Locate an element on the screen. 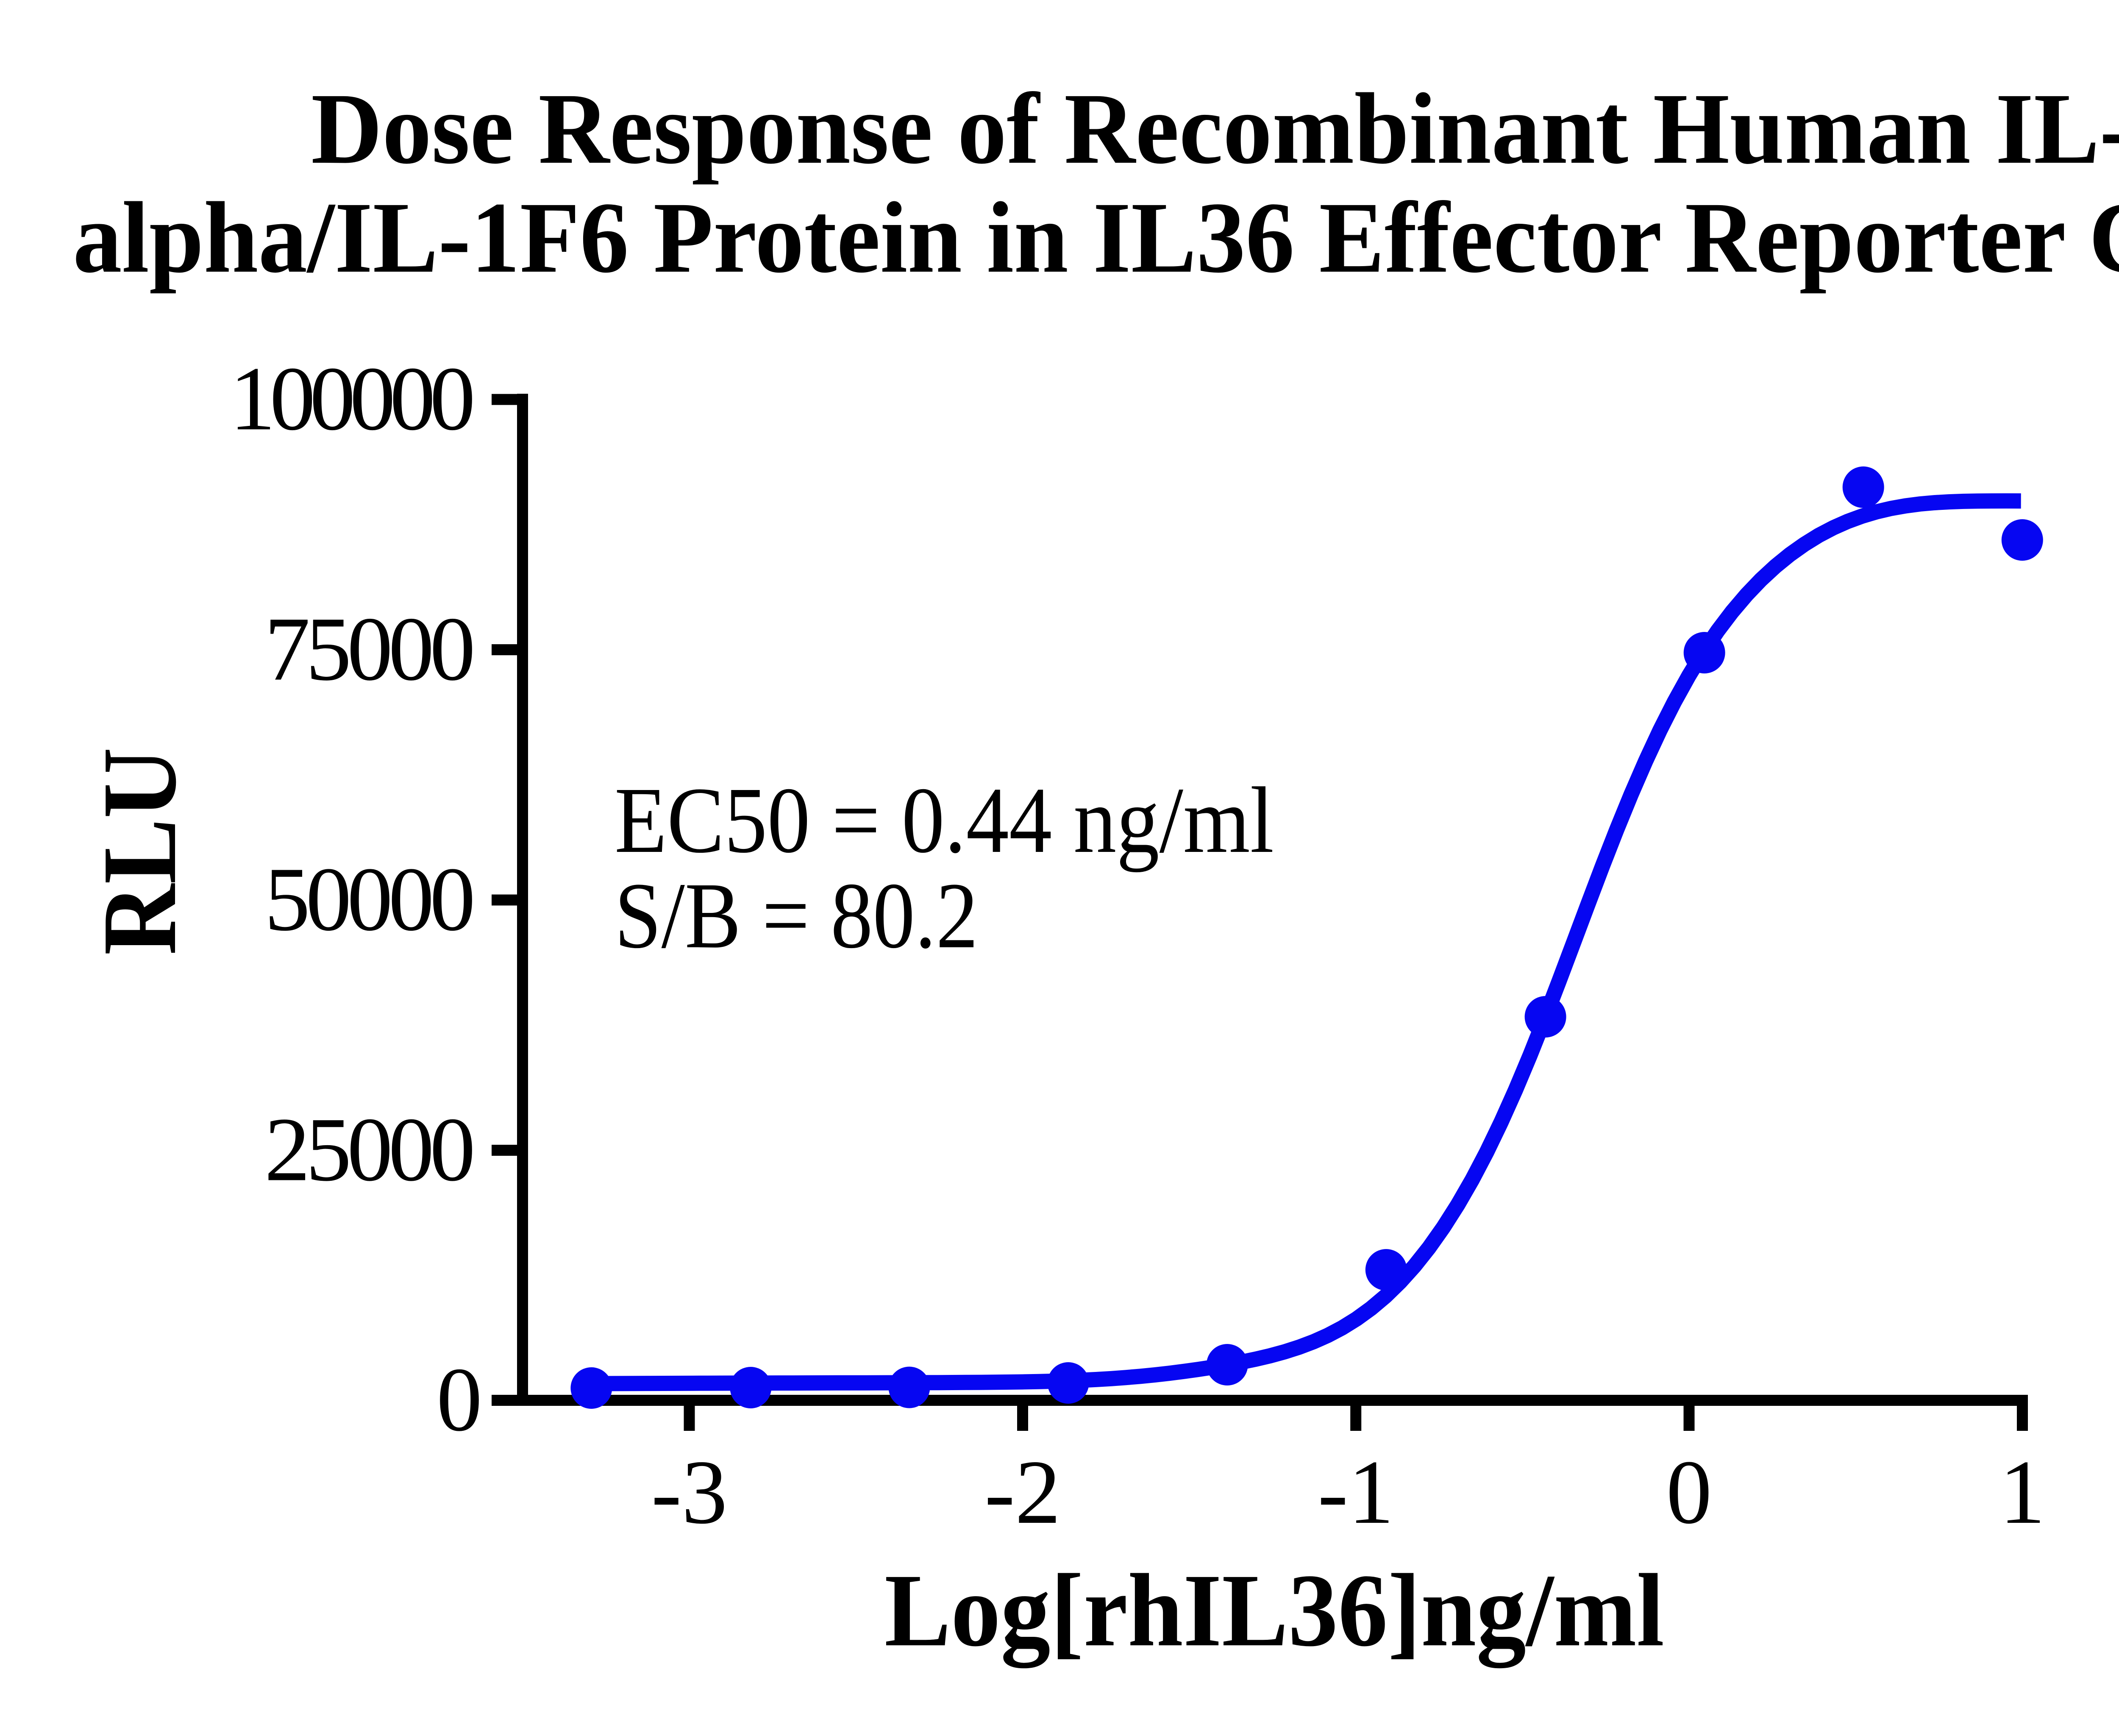 The image size is (2119, 1736). svg-text: 25000 is located at coordinates (370, 1149).